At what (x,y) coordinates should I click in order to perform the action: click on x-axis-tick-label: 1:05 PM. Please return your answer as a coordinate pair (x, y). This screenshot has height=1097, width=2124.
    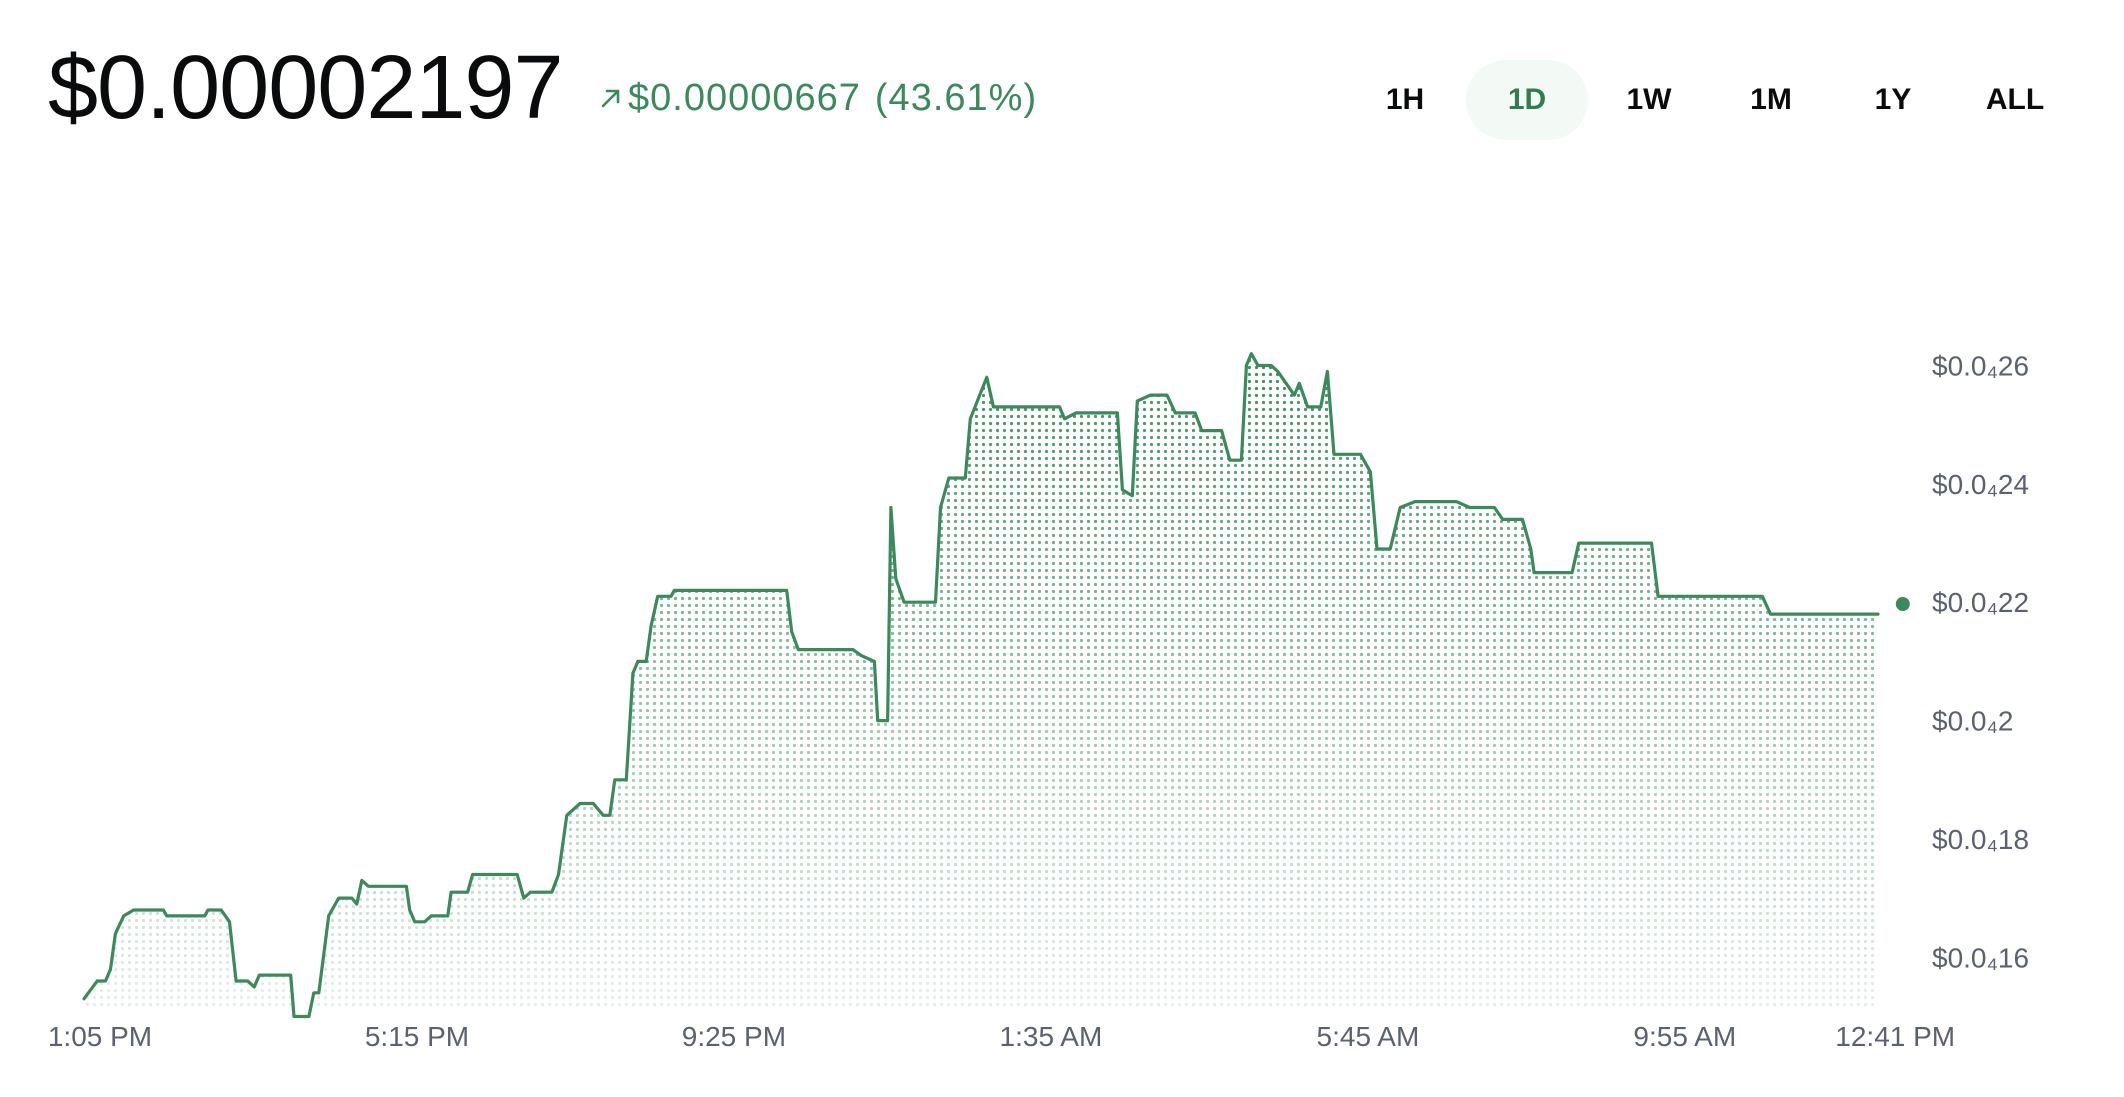
    Looking at the image, I should click on (100, 1036).